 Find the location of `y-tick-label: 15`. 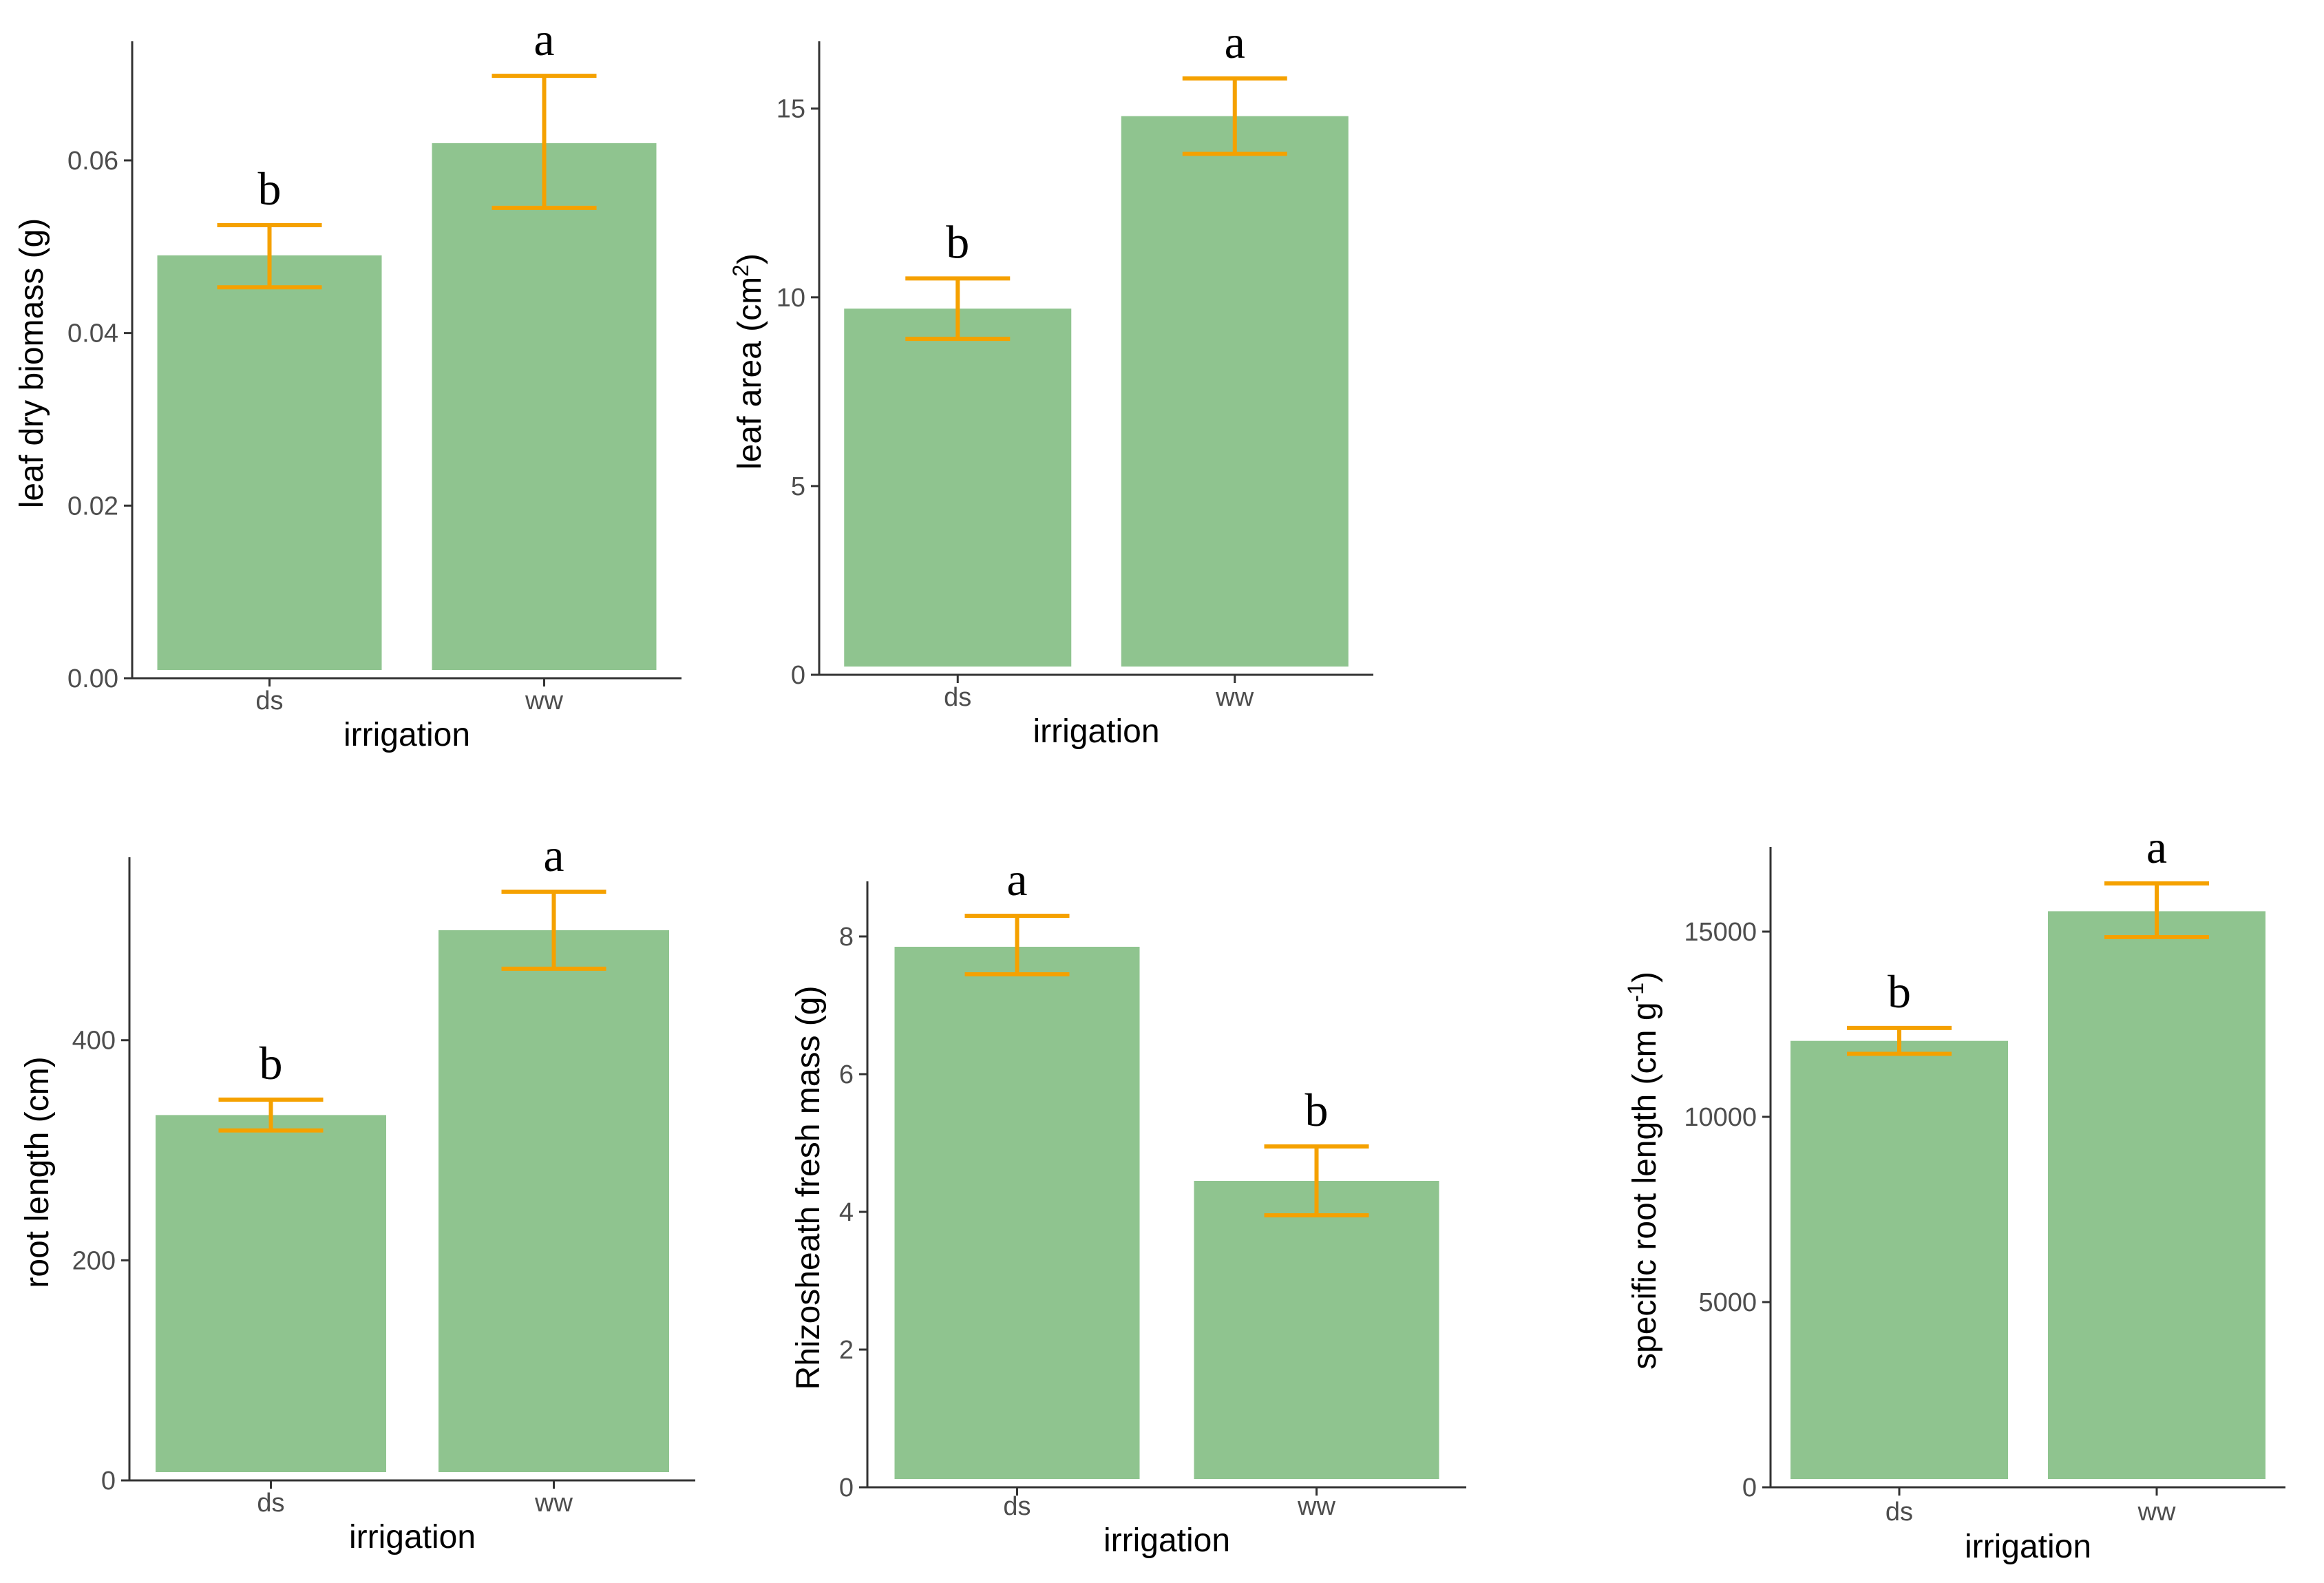

y-tick-label: 15 is located at coordinates (791, 109).